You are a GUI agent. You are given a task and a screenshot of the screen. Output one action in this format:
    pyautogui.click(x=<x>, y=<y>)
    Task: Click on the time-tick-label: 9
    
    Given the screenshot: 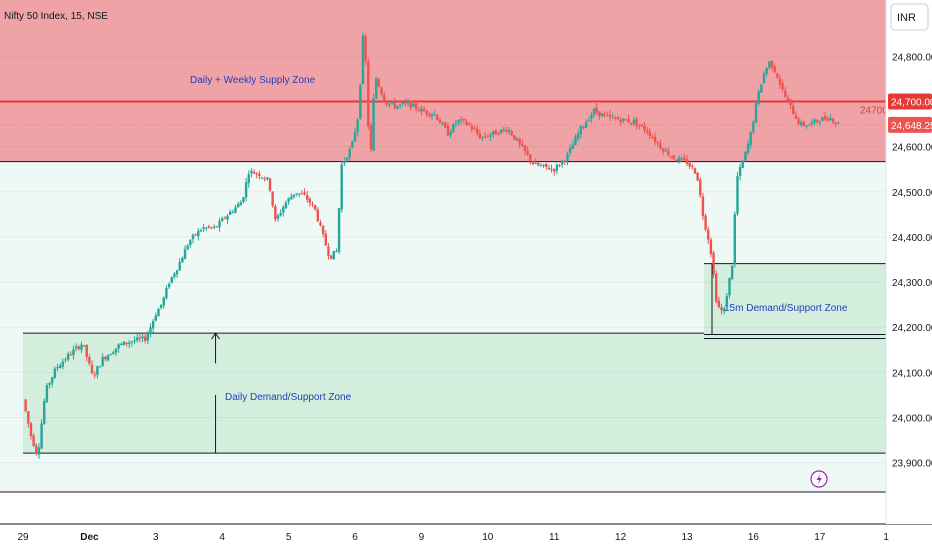 What is the action you would take?
    pyautogui.click(x=422, y=537)
    